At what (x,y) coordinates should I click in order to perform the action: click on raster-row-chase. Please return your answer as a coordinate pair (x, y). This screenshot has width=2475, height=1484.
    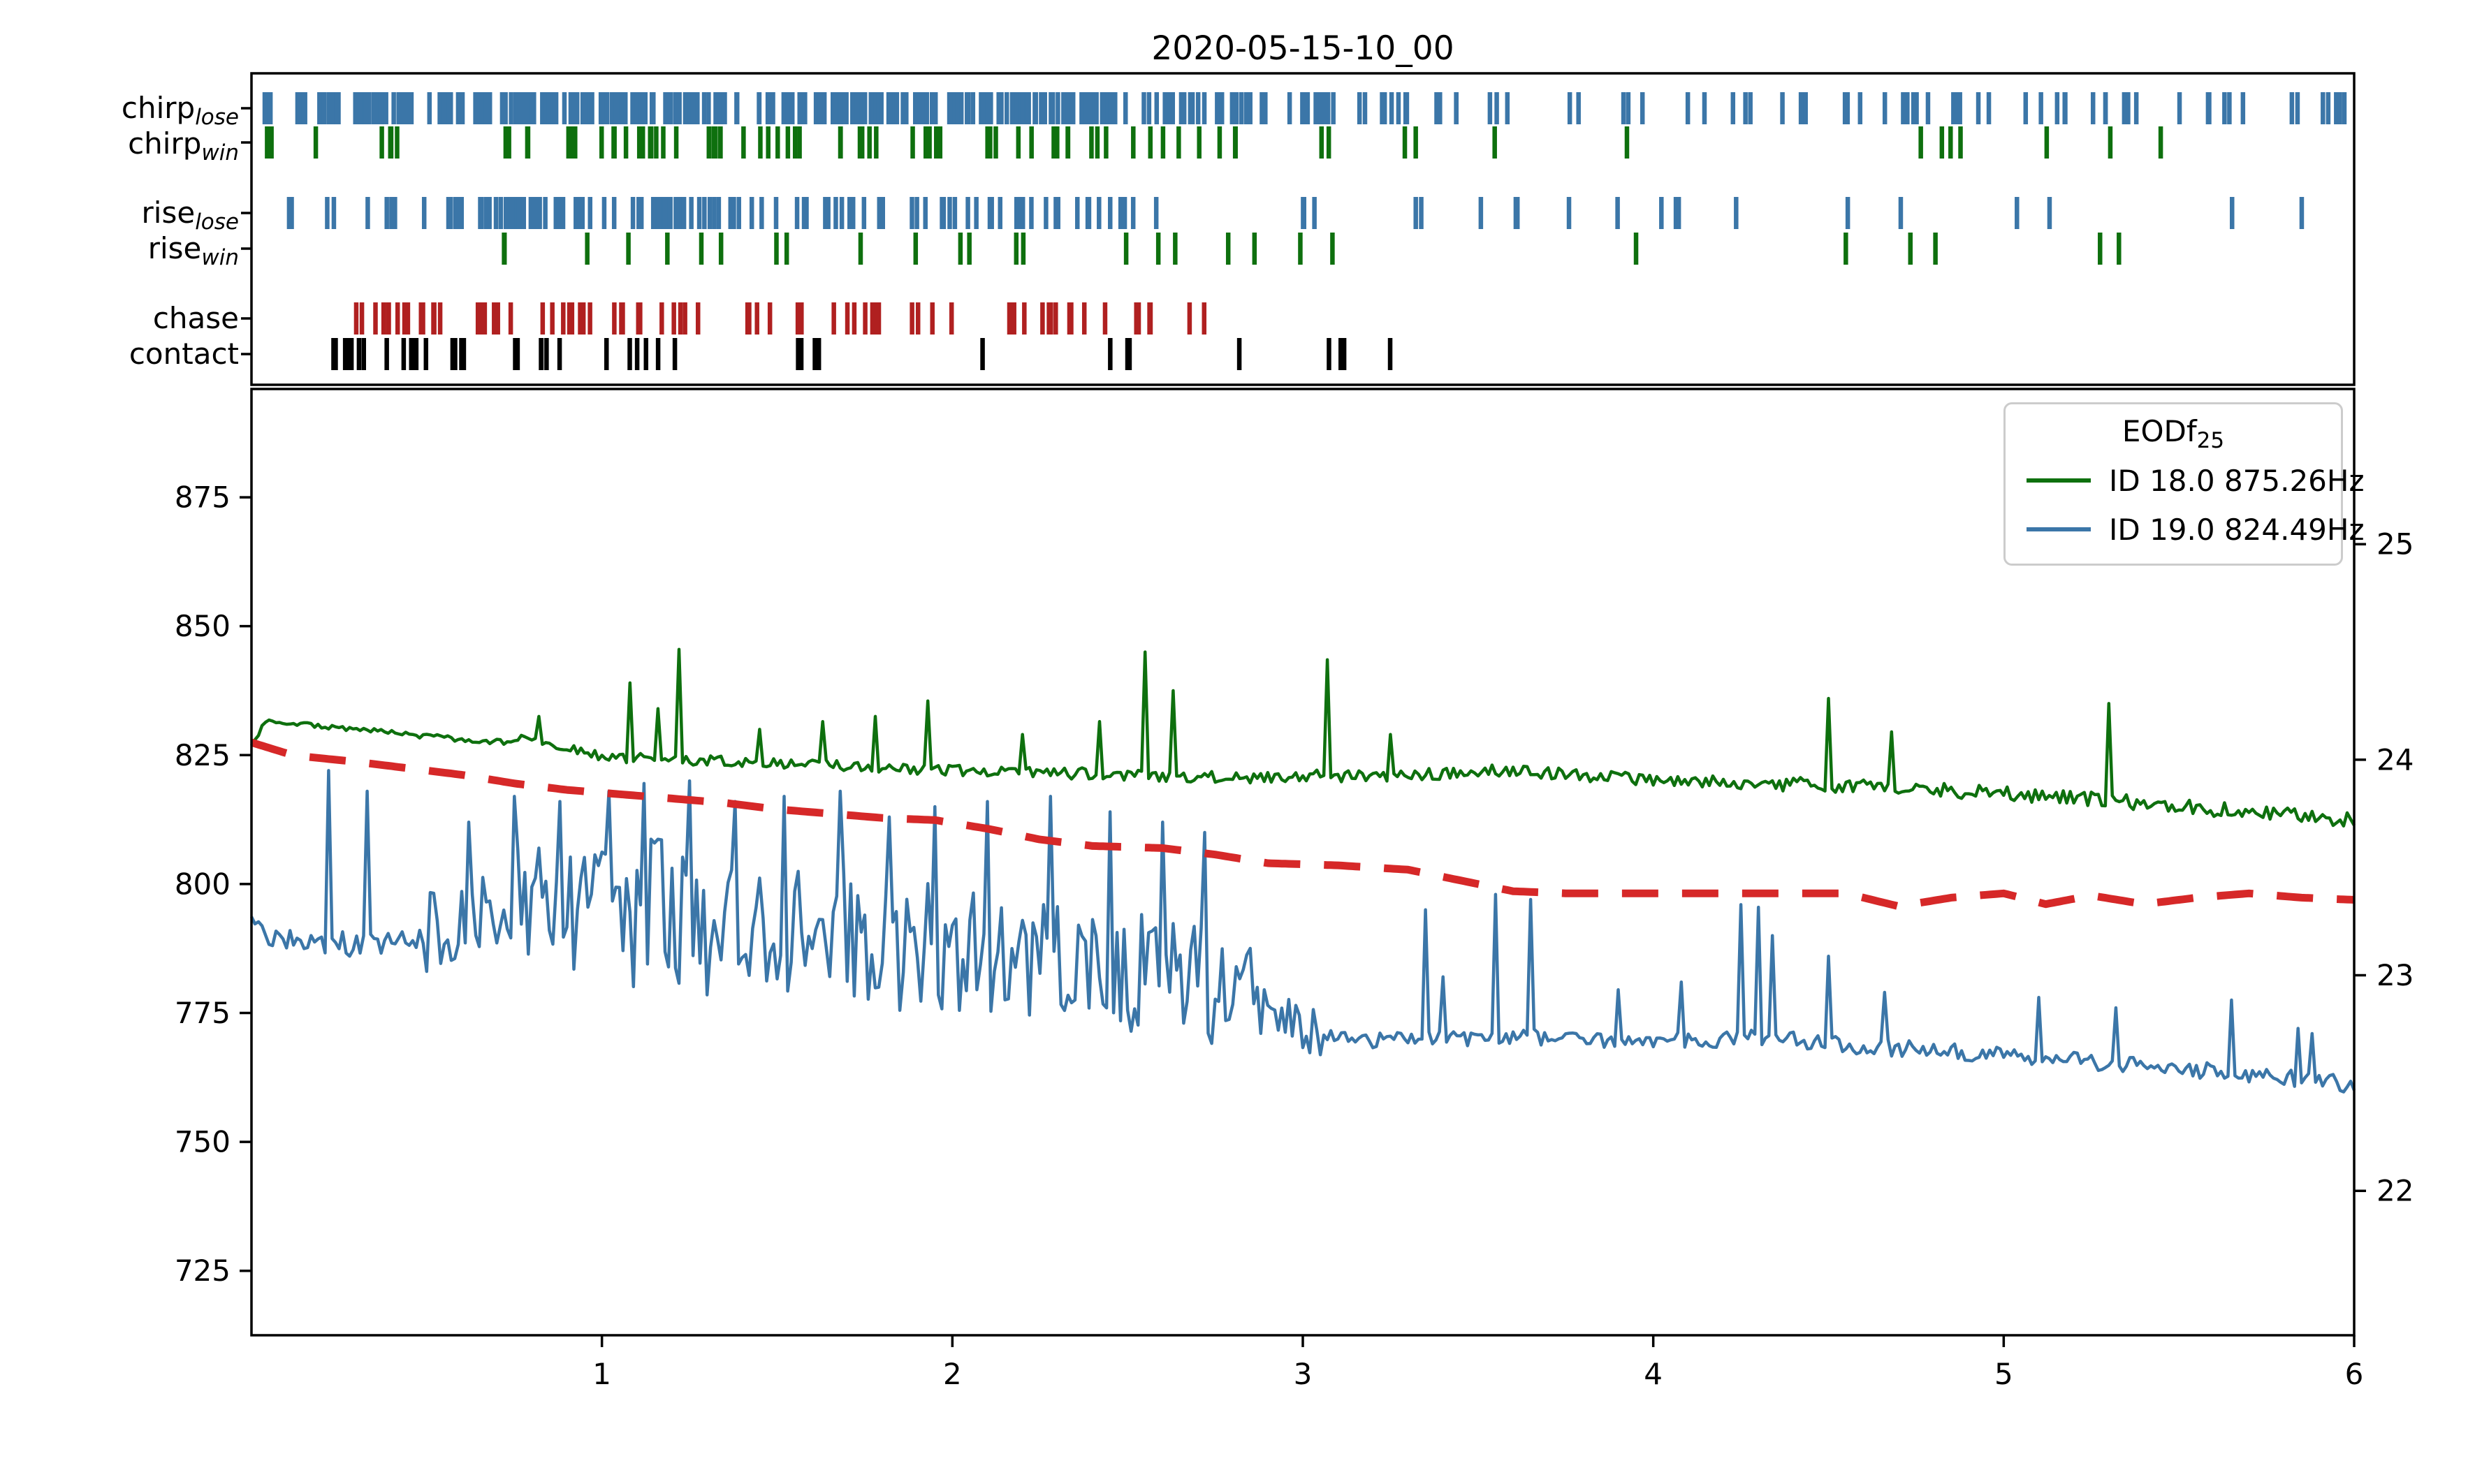
    Looking at the image, I should click on (780, 318).